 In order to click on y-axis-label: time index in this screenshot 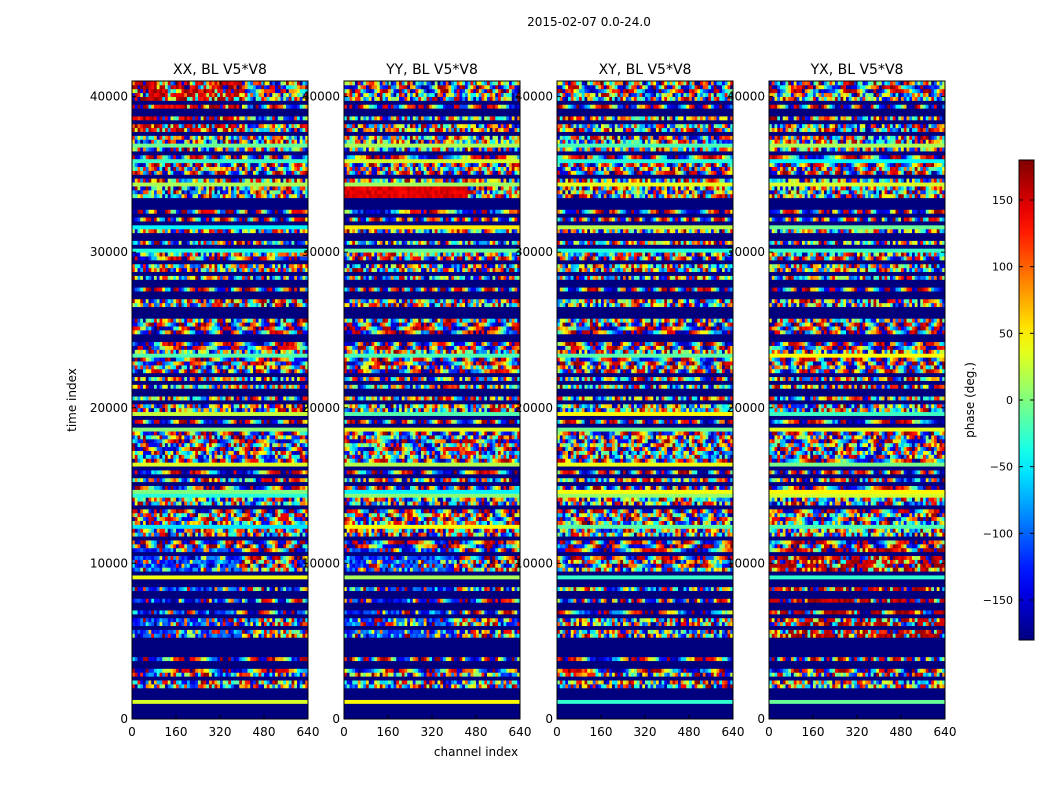, I will do `click(72, 400)`.